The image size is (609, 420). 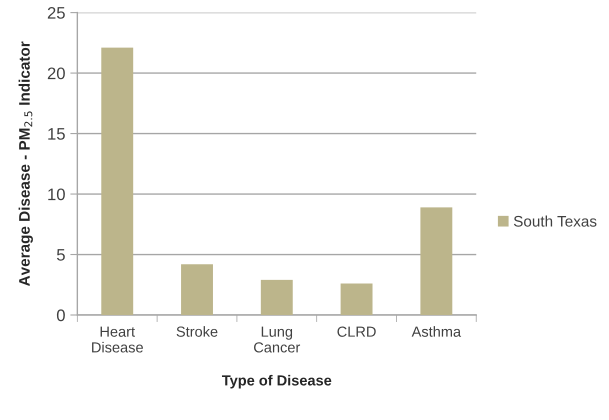 What do you see at coordinates (60, 255) in the screenshot?
I see `y-tick-label: 5` at bounding box center [60, 255].